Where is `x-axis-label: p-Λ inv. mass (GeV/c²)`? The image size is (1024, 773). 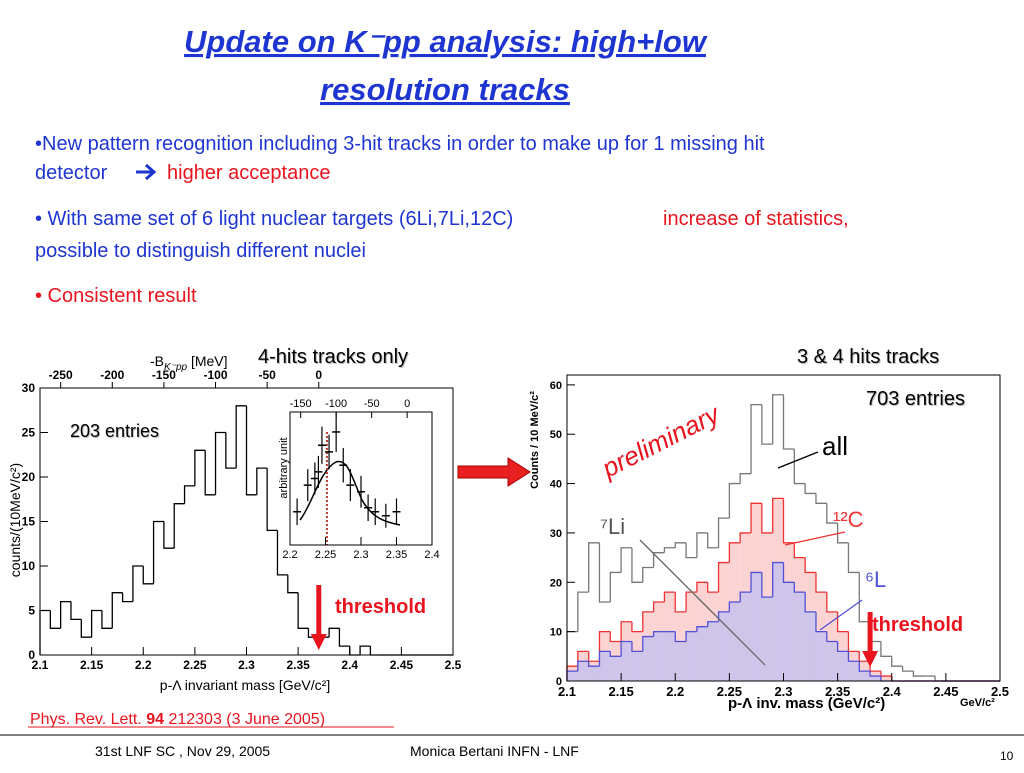
x-axis-label: p-Λ inv. mass (GeV/c²) is located at coordinates (806, 703).